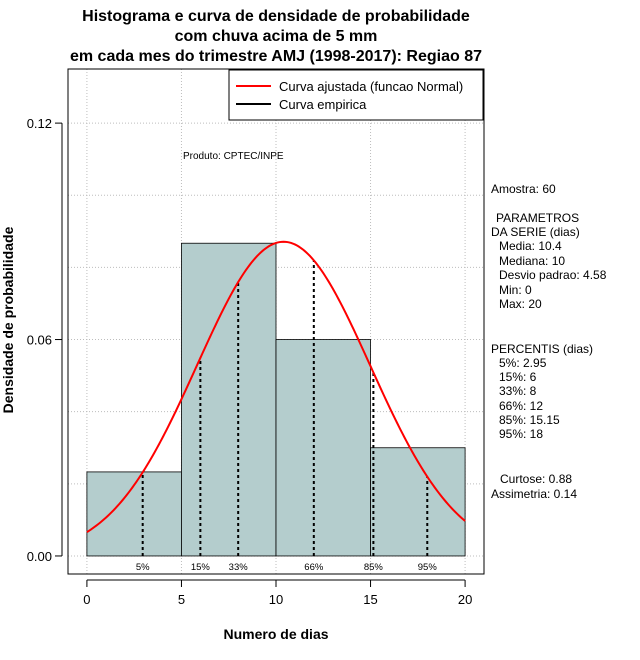  I want to click on y-tick-label: 0.12, so click(39, 123).